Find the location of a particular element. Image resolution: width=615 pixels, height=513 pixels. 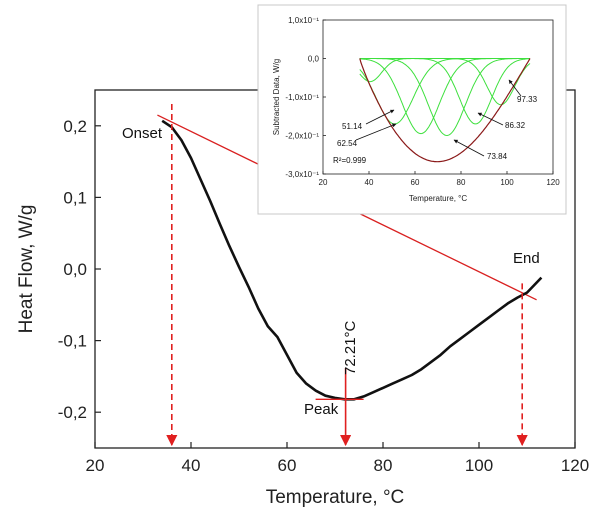

main-y-tick-label: -0,2 is located at coordinates (72, 412).